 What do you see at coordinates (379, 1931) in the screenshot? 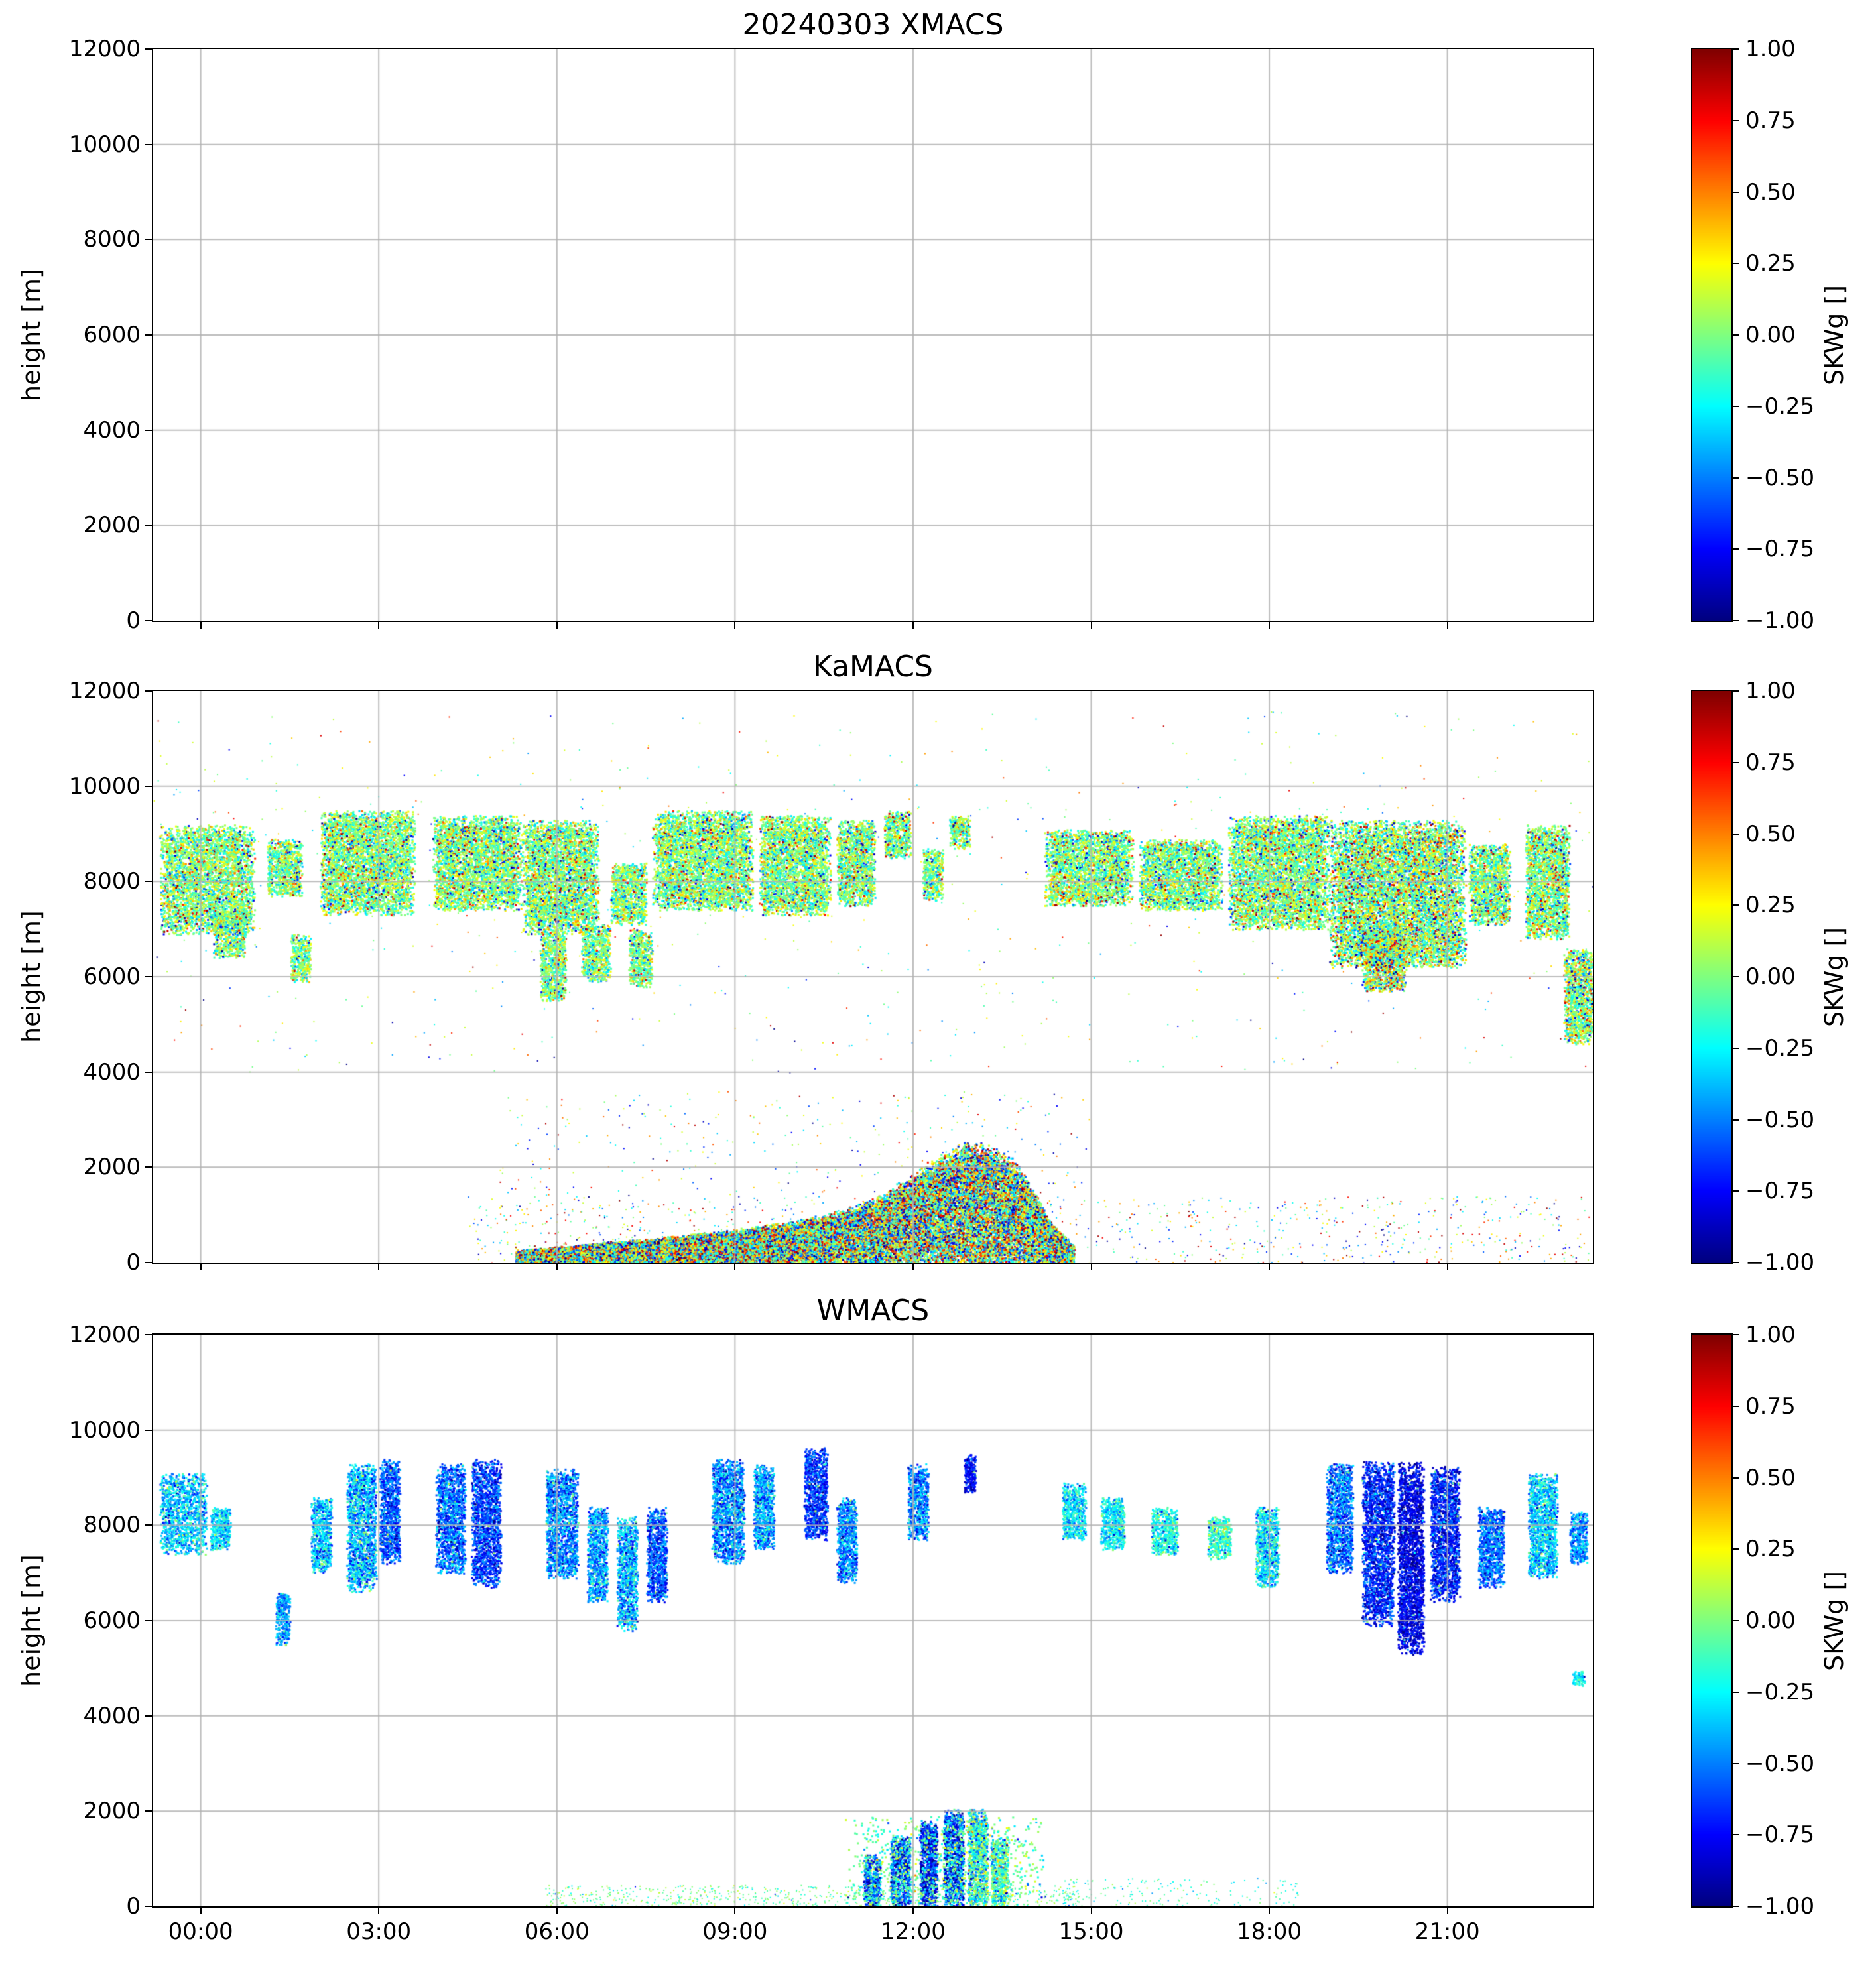
I see `x-tick-label: 03:00` at bounding box center [379, 1931].